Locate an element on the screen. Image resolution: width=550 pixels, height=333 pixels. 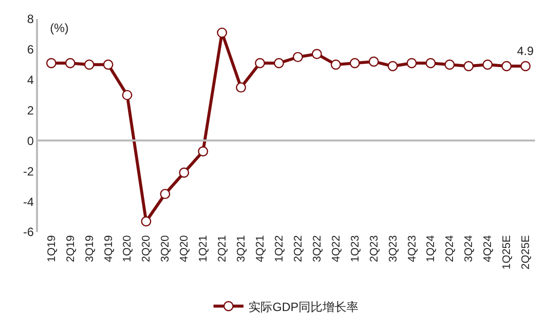
y-tick-label: -6 is located at coordinates (28, 232).